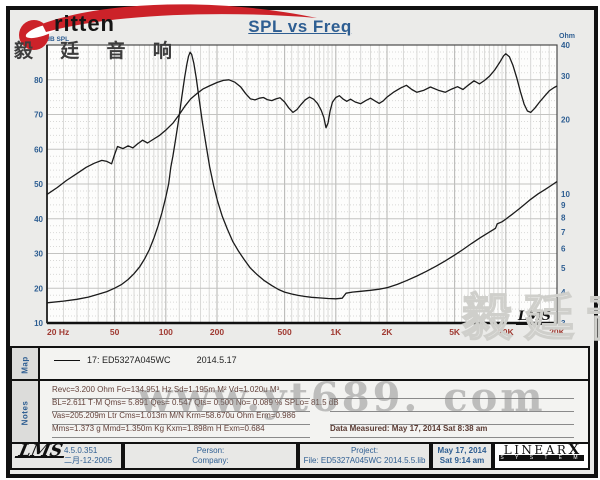 This screenshot has width=600, height=480. Describe the element at coordinates (563, 268) in the screenshot. I see `y-right-tick: 5` at that location.